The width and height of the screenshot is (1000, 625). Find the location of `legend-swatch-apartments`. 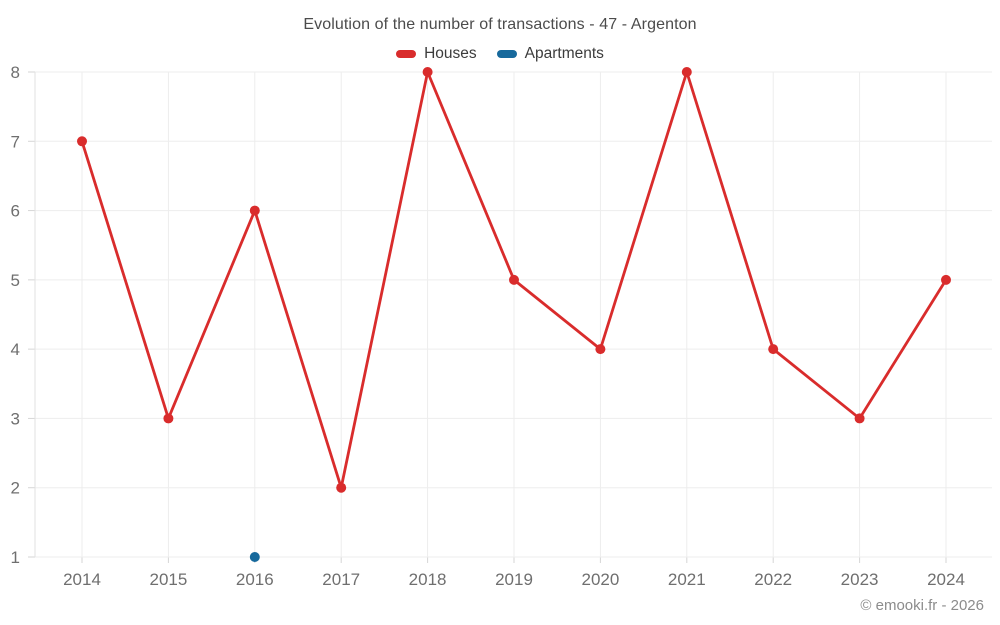

legend-swatch-apartments is located at coordinates (506, 54).